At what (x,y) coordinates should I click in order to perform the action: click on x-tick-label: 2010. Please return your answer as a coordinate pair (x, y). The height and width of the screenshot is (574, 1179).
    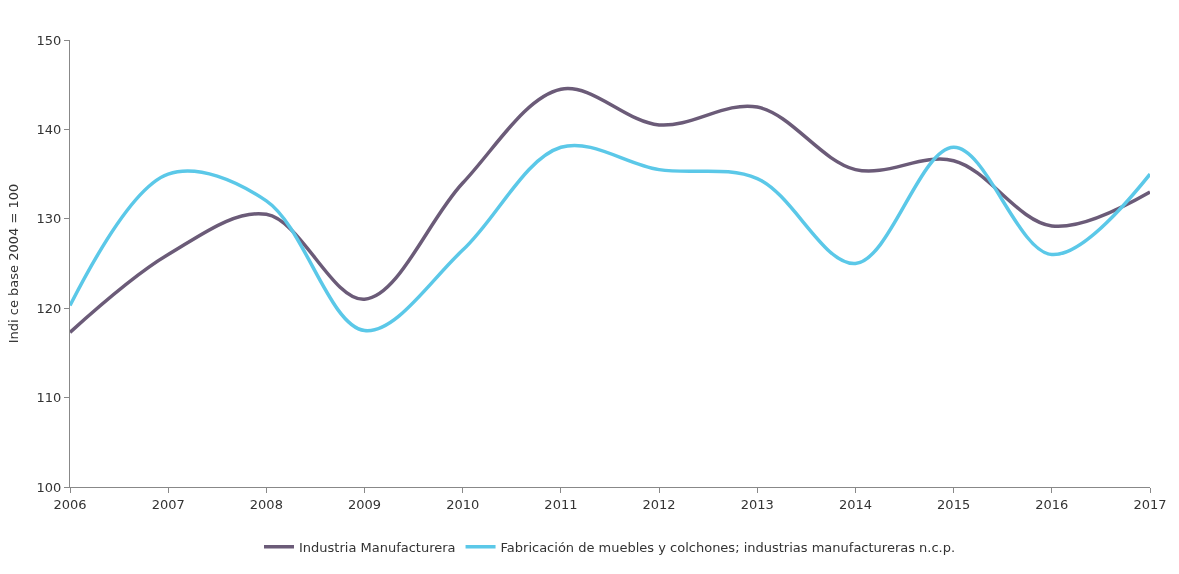
    Looking at the image, I should click on (463, 504).